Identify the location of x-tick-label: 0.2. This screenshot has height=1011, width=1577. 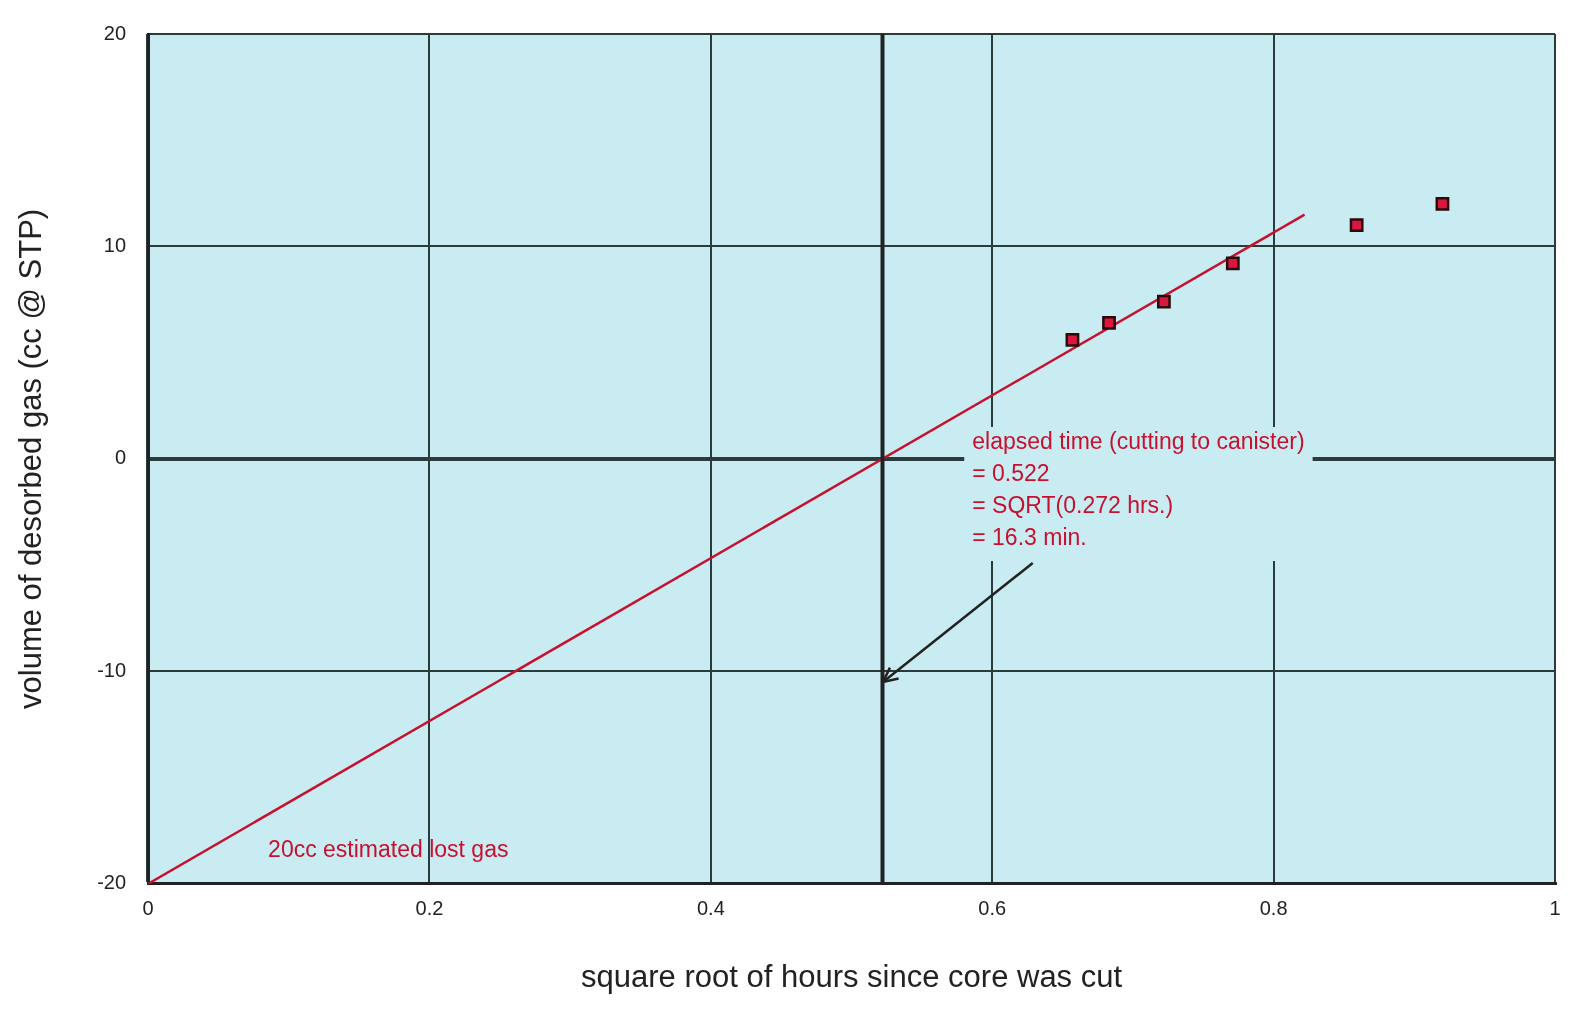
(429, 908).